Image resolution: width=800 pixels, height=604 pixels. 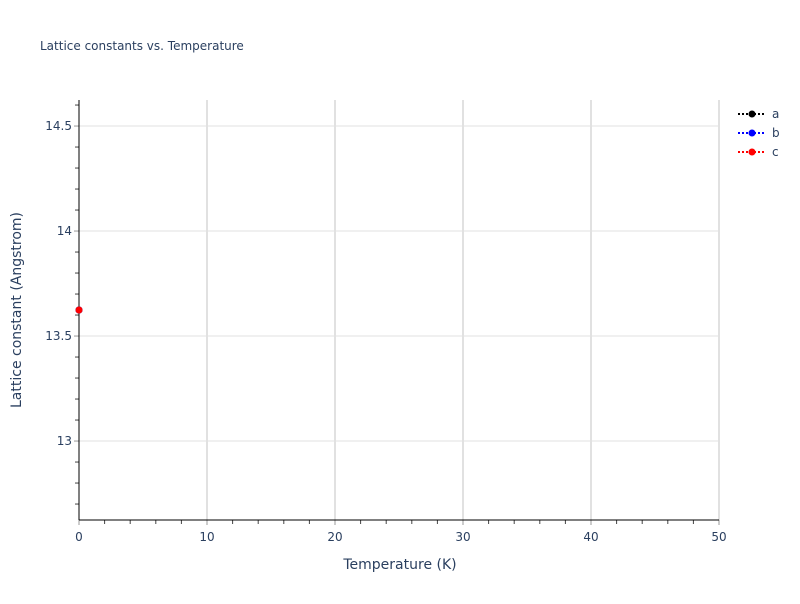 I want to click on legend-item-b: b, so click(x=759, y=133).